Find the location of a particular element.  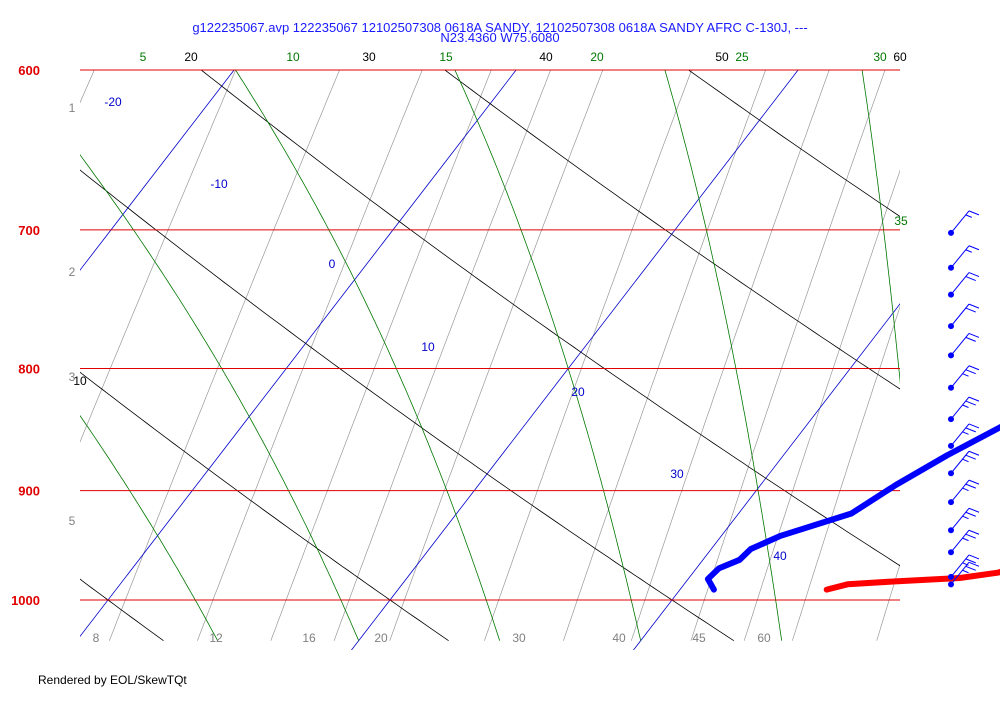

isotherm-label: 10 is located at coordinates (428, 347).